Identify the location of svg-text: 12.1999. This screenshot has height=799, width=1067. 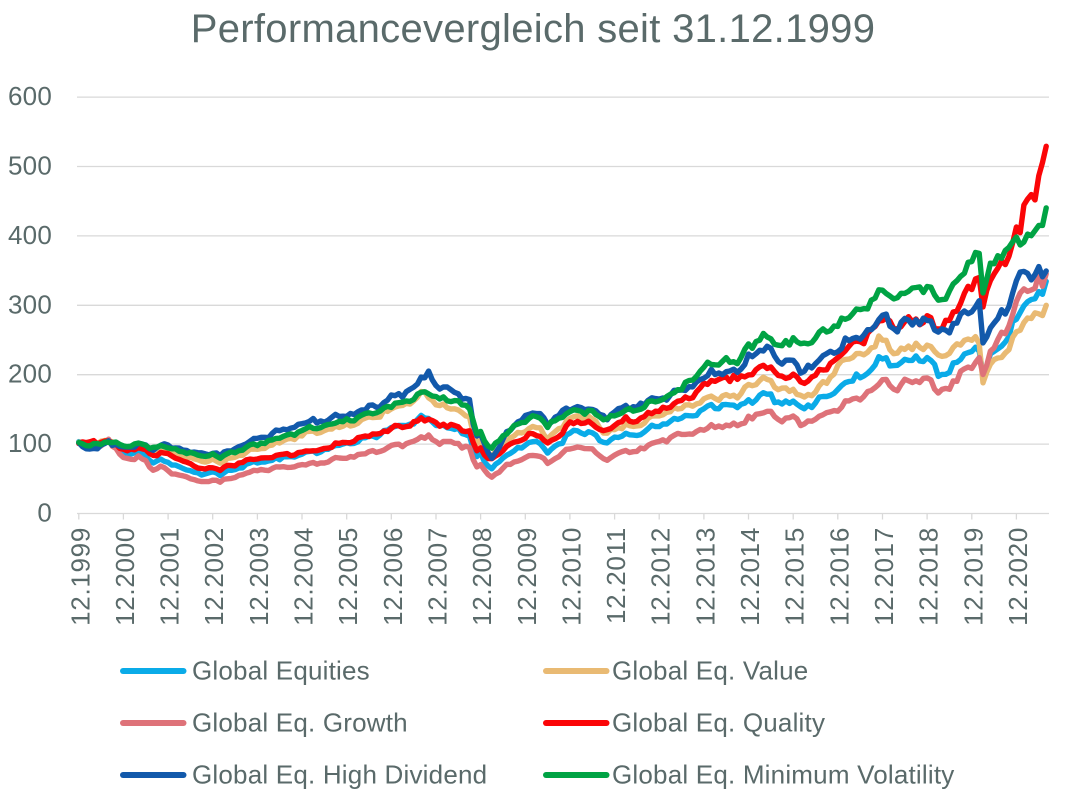
(80, 576).